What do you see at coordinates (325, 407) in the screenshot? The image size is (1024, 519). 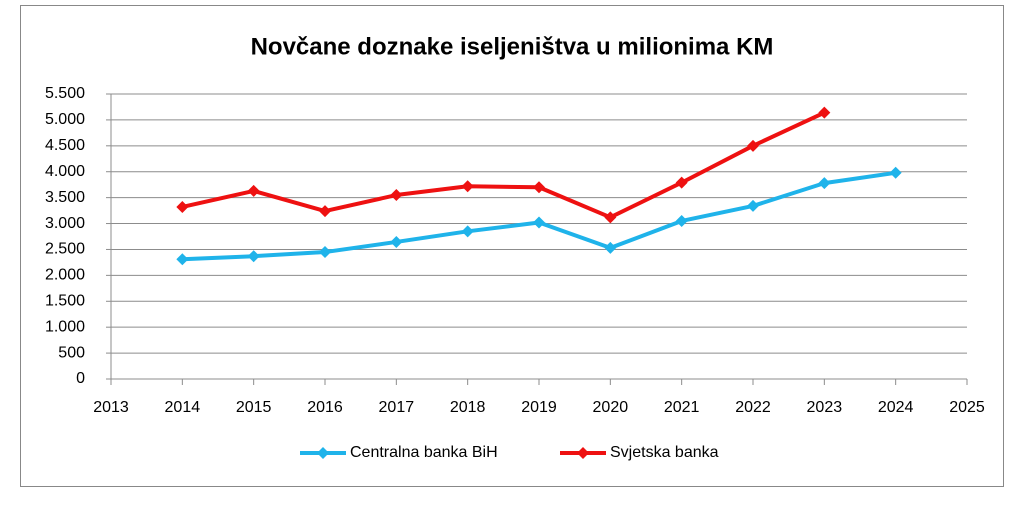 I see `x-tick-label: 2016` at bounding box center [325, 407].